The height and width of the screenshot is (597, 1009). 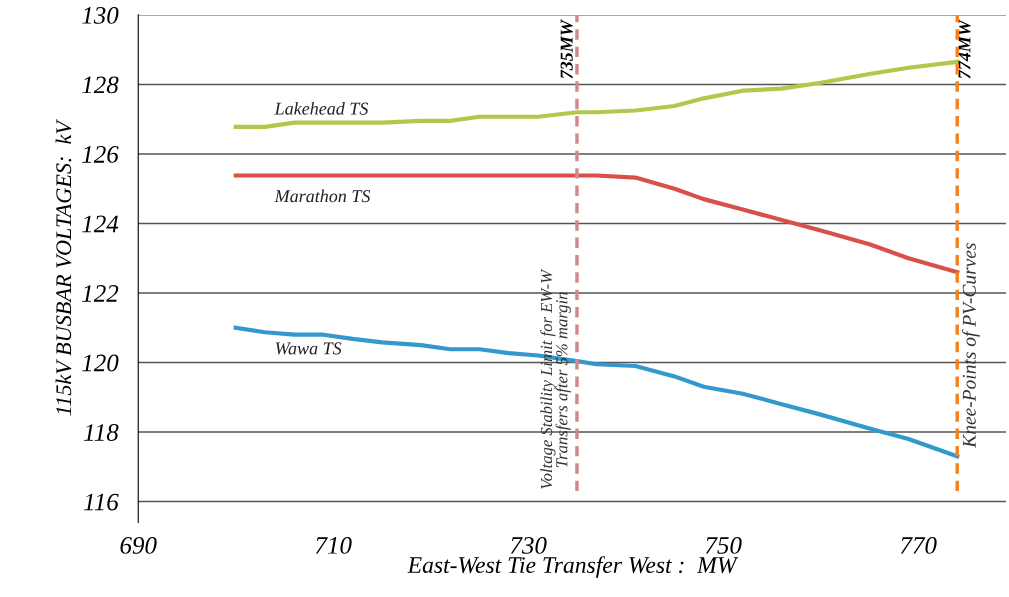 I want to click on ref-line-label: 735MW, so click(x=566, y=49).